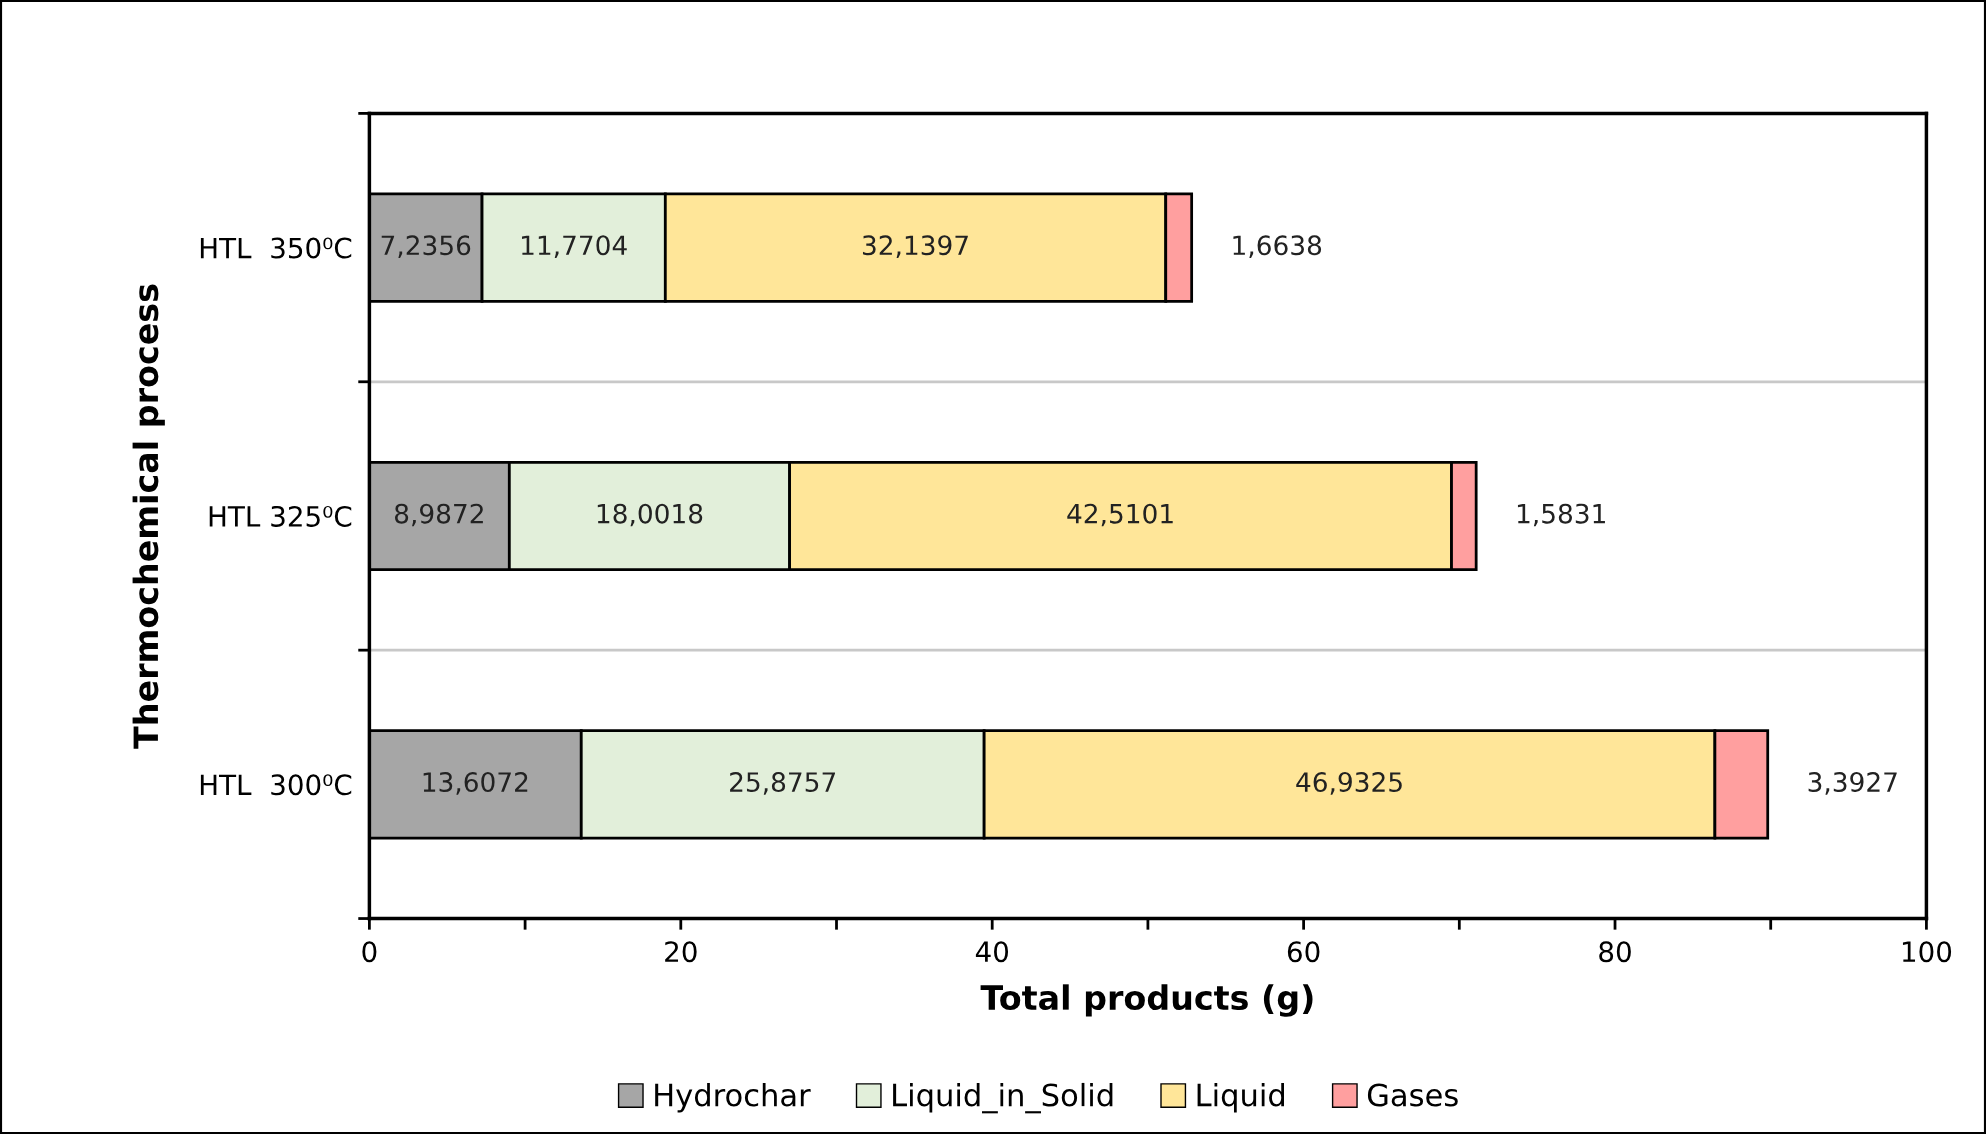  I want to click on x-tick-label: 40, so click(992, 952).